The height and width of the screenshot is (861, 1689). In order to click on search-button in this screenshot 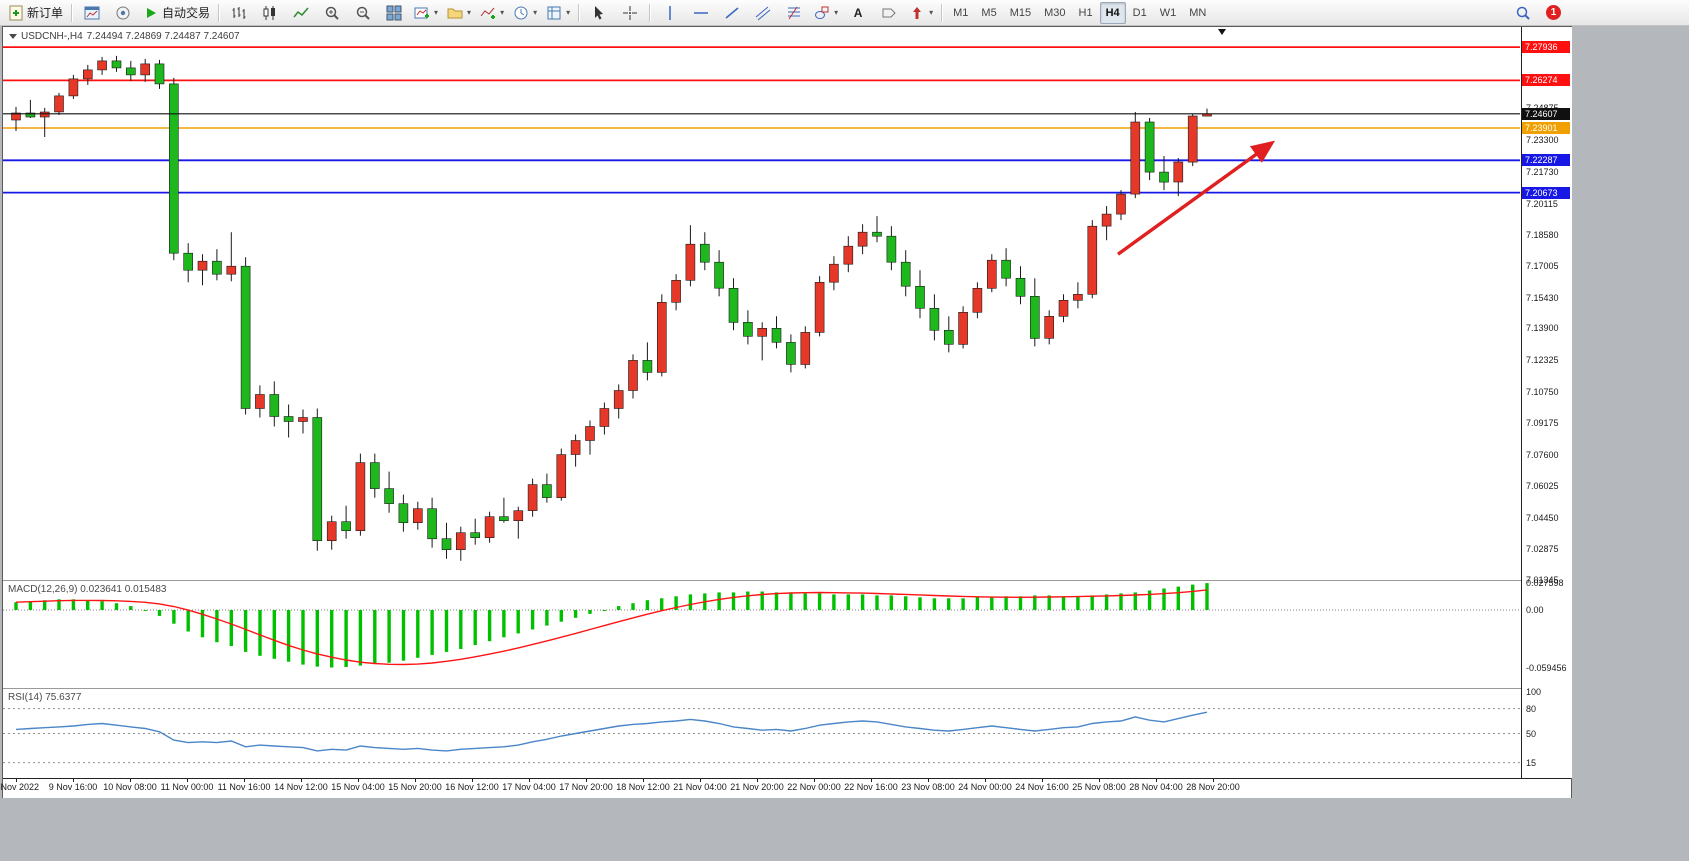, I will do `click(1523, 13)`.